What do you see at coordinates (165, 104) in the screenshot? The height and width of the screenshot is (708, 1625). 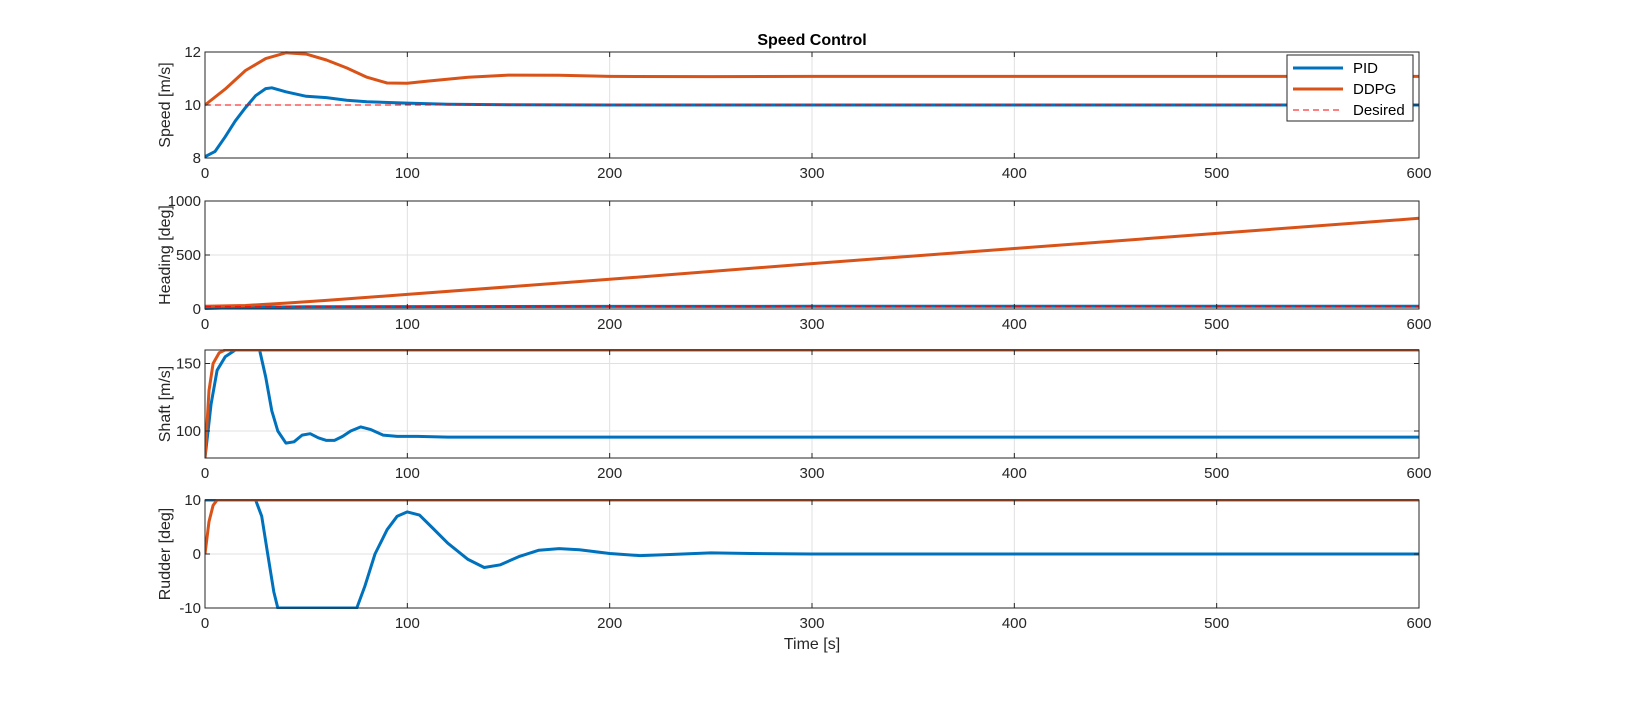 I see `y-axis-label: Speed [m/s]` at bounding box center [165, 104].